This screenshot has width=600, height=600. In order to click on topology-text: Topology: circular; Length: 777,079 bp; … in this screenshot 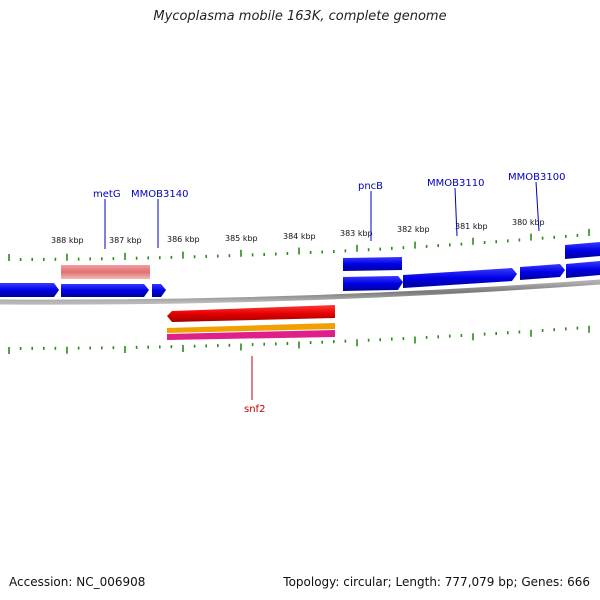, I will do `click(436, 582)`.